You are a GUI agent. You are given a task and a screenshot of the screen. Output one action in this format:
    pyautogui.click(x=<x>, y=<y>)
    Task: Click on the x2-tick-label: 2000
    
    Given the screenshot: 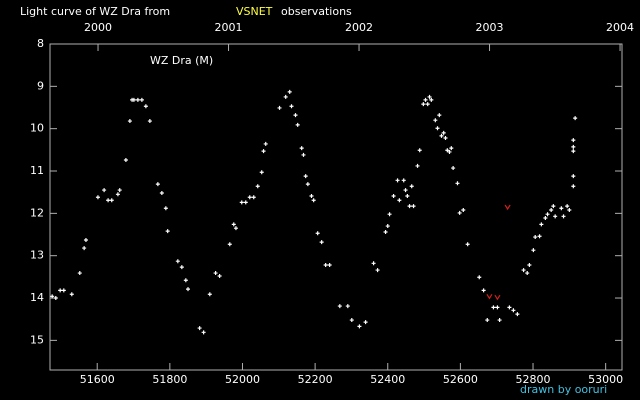 What is the action you would take?
    pyautogui.click(x=98, y=27)
    